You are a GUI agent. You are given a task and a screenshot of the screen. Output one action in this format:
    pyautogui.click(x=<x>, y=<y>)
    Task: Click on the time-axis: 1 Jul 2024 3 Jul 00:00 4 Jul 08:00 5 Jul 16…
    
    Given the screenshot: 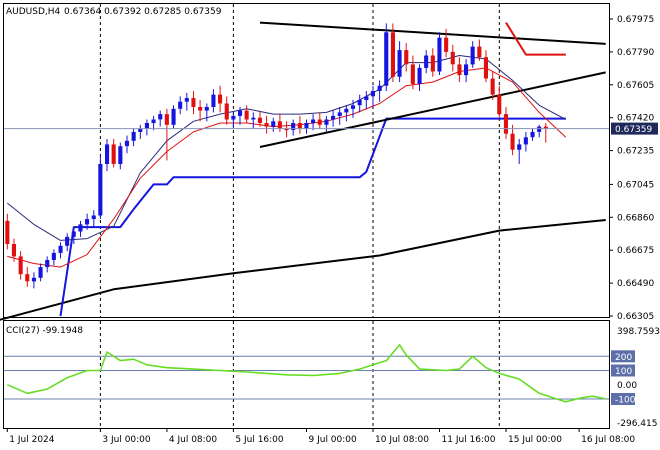 What is the action you would take?
    pyautogui.click(x=320, y=436)
    